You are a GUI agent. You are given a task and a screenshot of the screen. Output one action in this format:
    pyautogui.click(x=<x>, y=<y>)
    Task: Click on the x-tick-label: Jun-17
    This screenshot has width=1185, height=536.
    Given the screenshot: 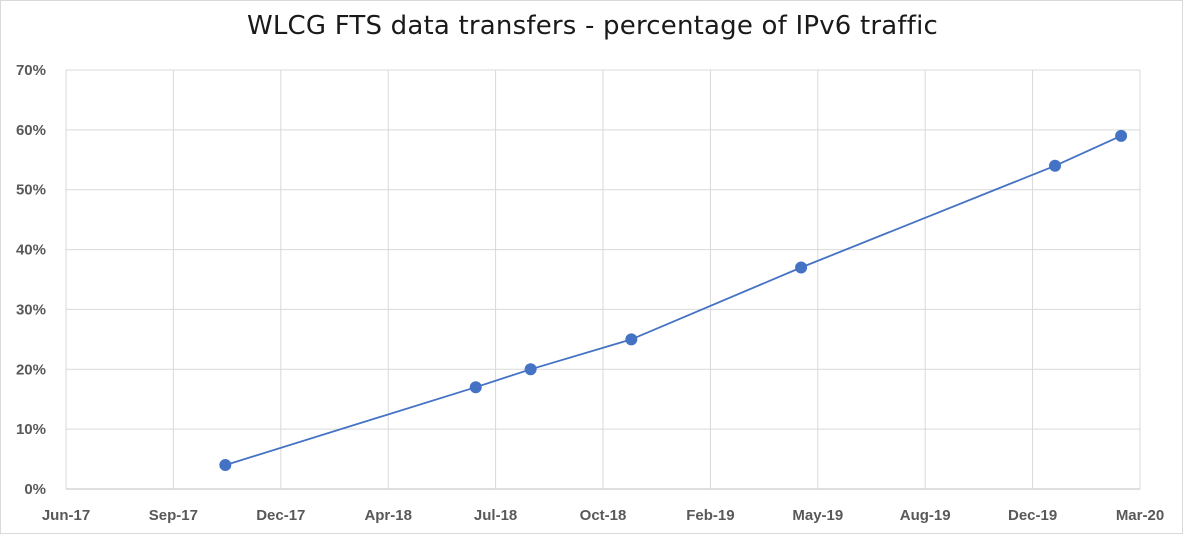 What is the action you would take?
    pyautogui.click(x=66, y=515)
    